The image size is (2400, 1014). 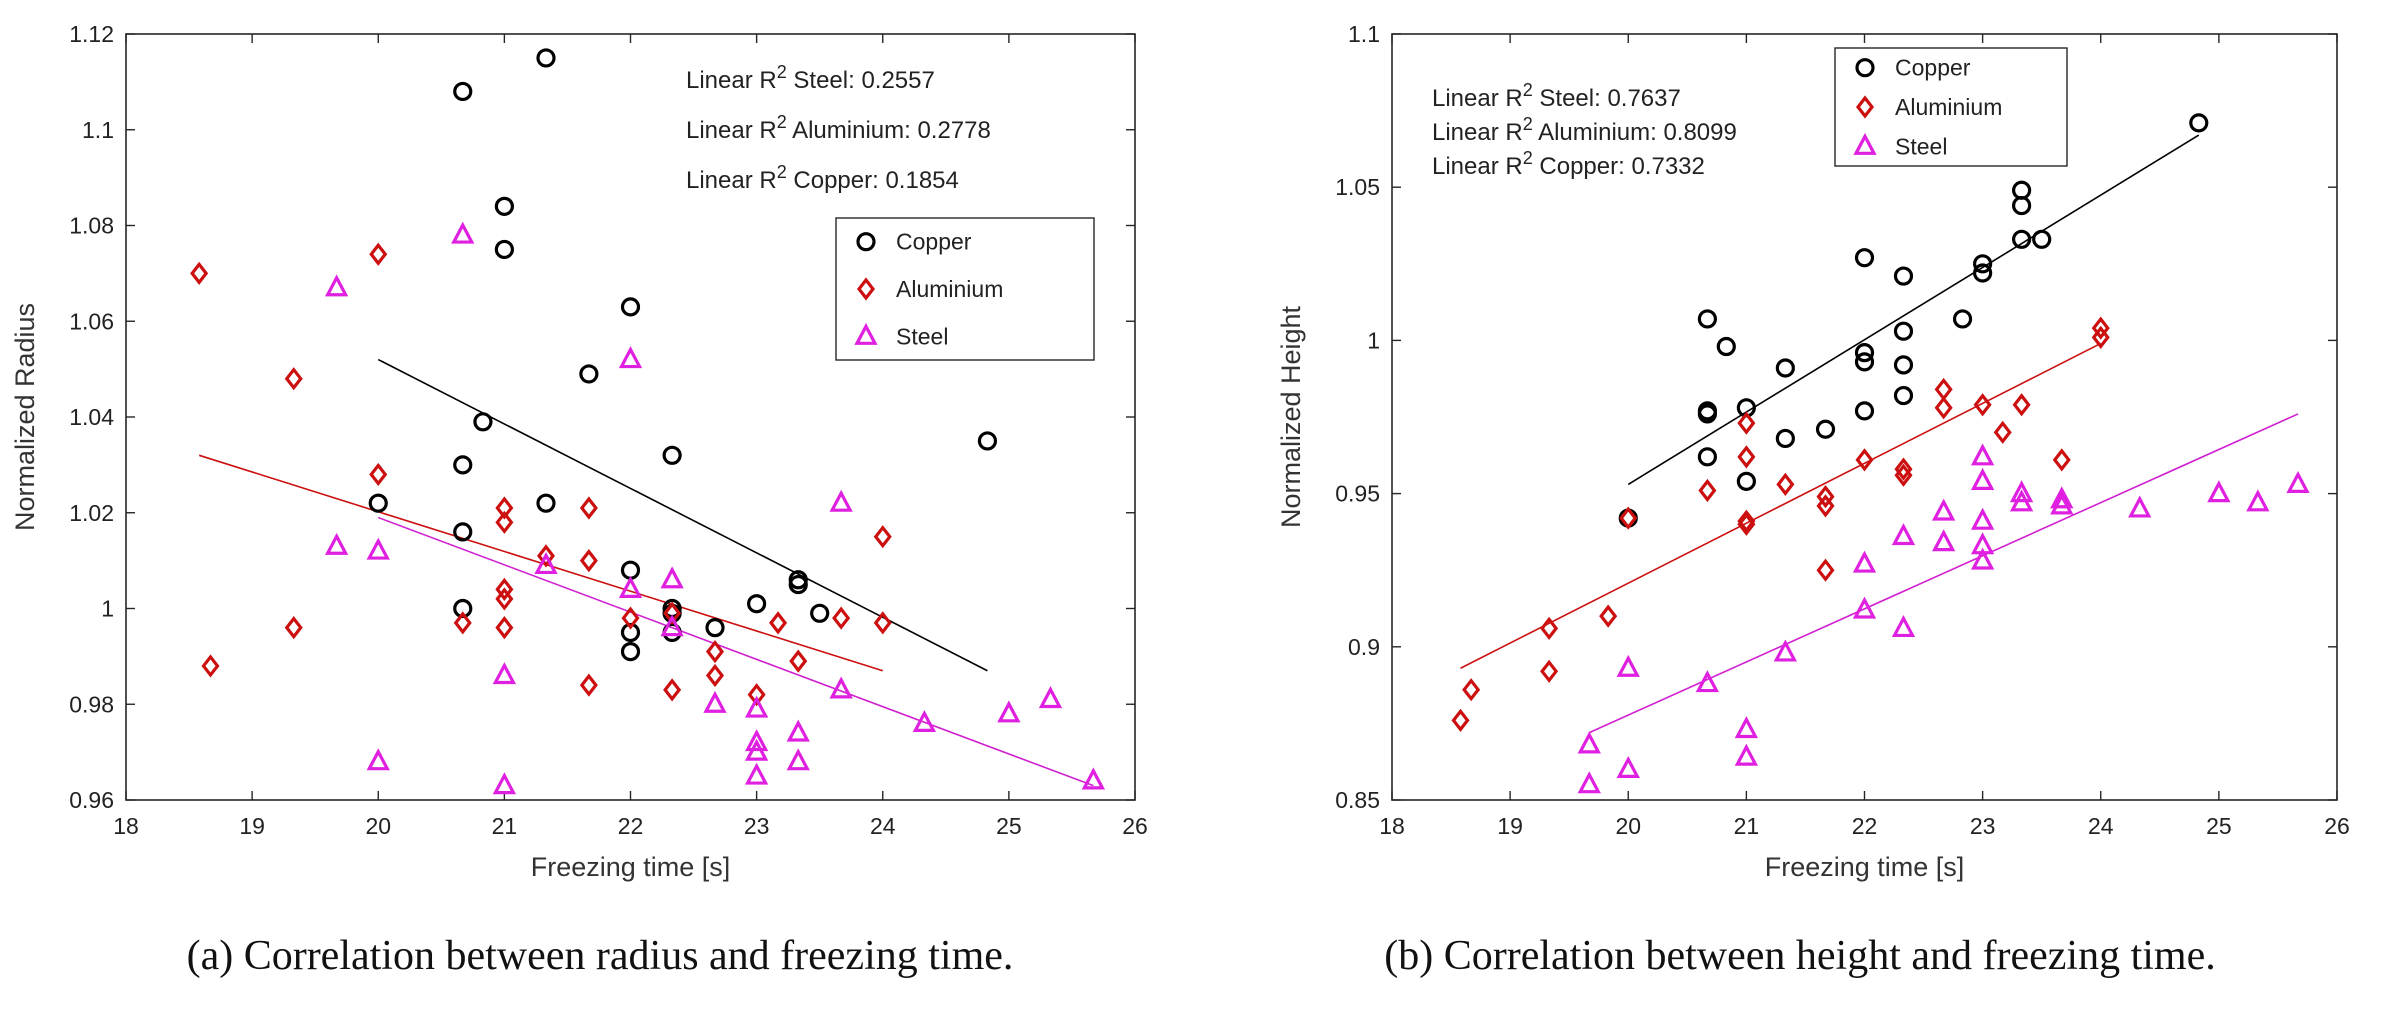 I want to click on charta-x-tick-label: 18, so click(x=126, y=826).